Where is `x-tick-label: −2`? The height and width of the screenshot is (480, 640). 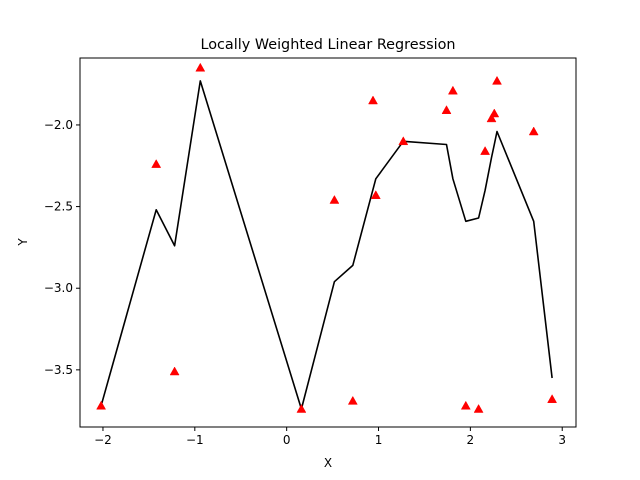
x-tick-label: −2 is located at coordinates (103, 440).